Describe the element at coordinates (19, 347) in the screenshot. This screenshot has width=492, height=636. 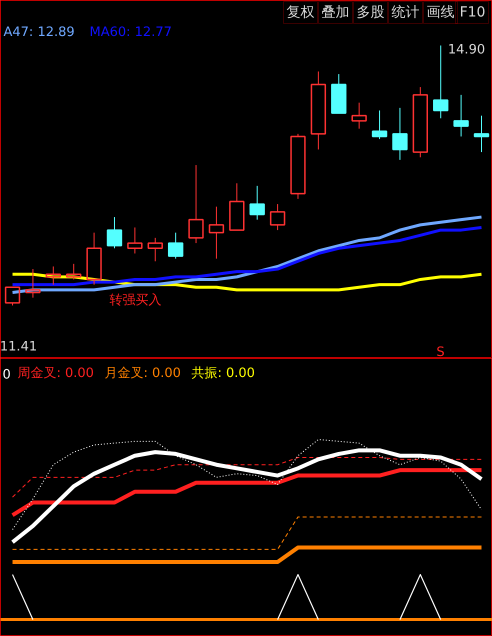
I see `text: 11.41` at that location.